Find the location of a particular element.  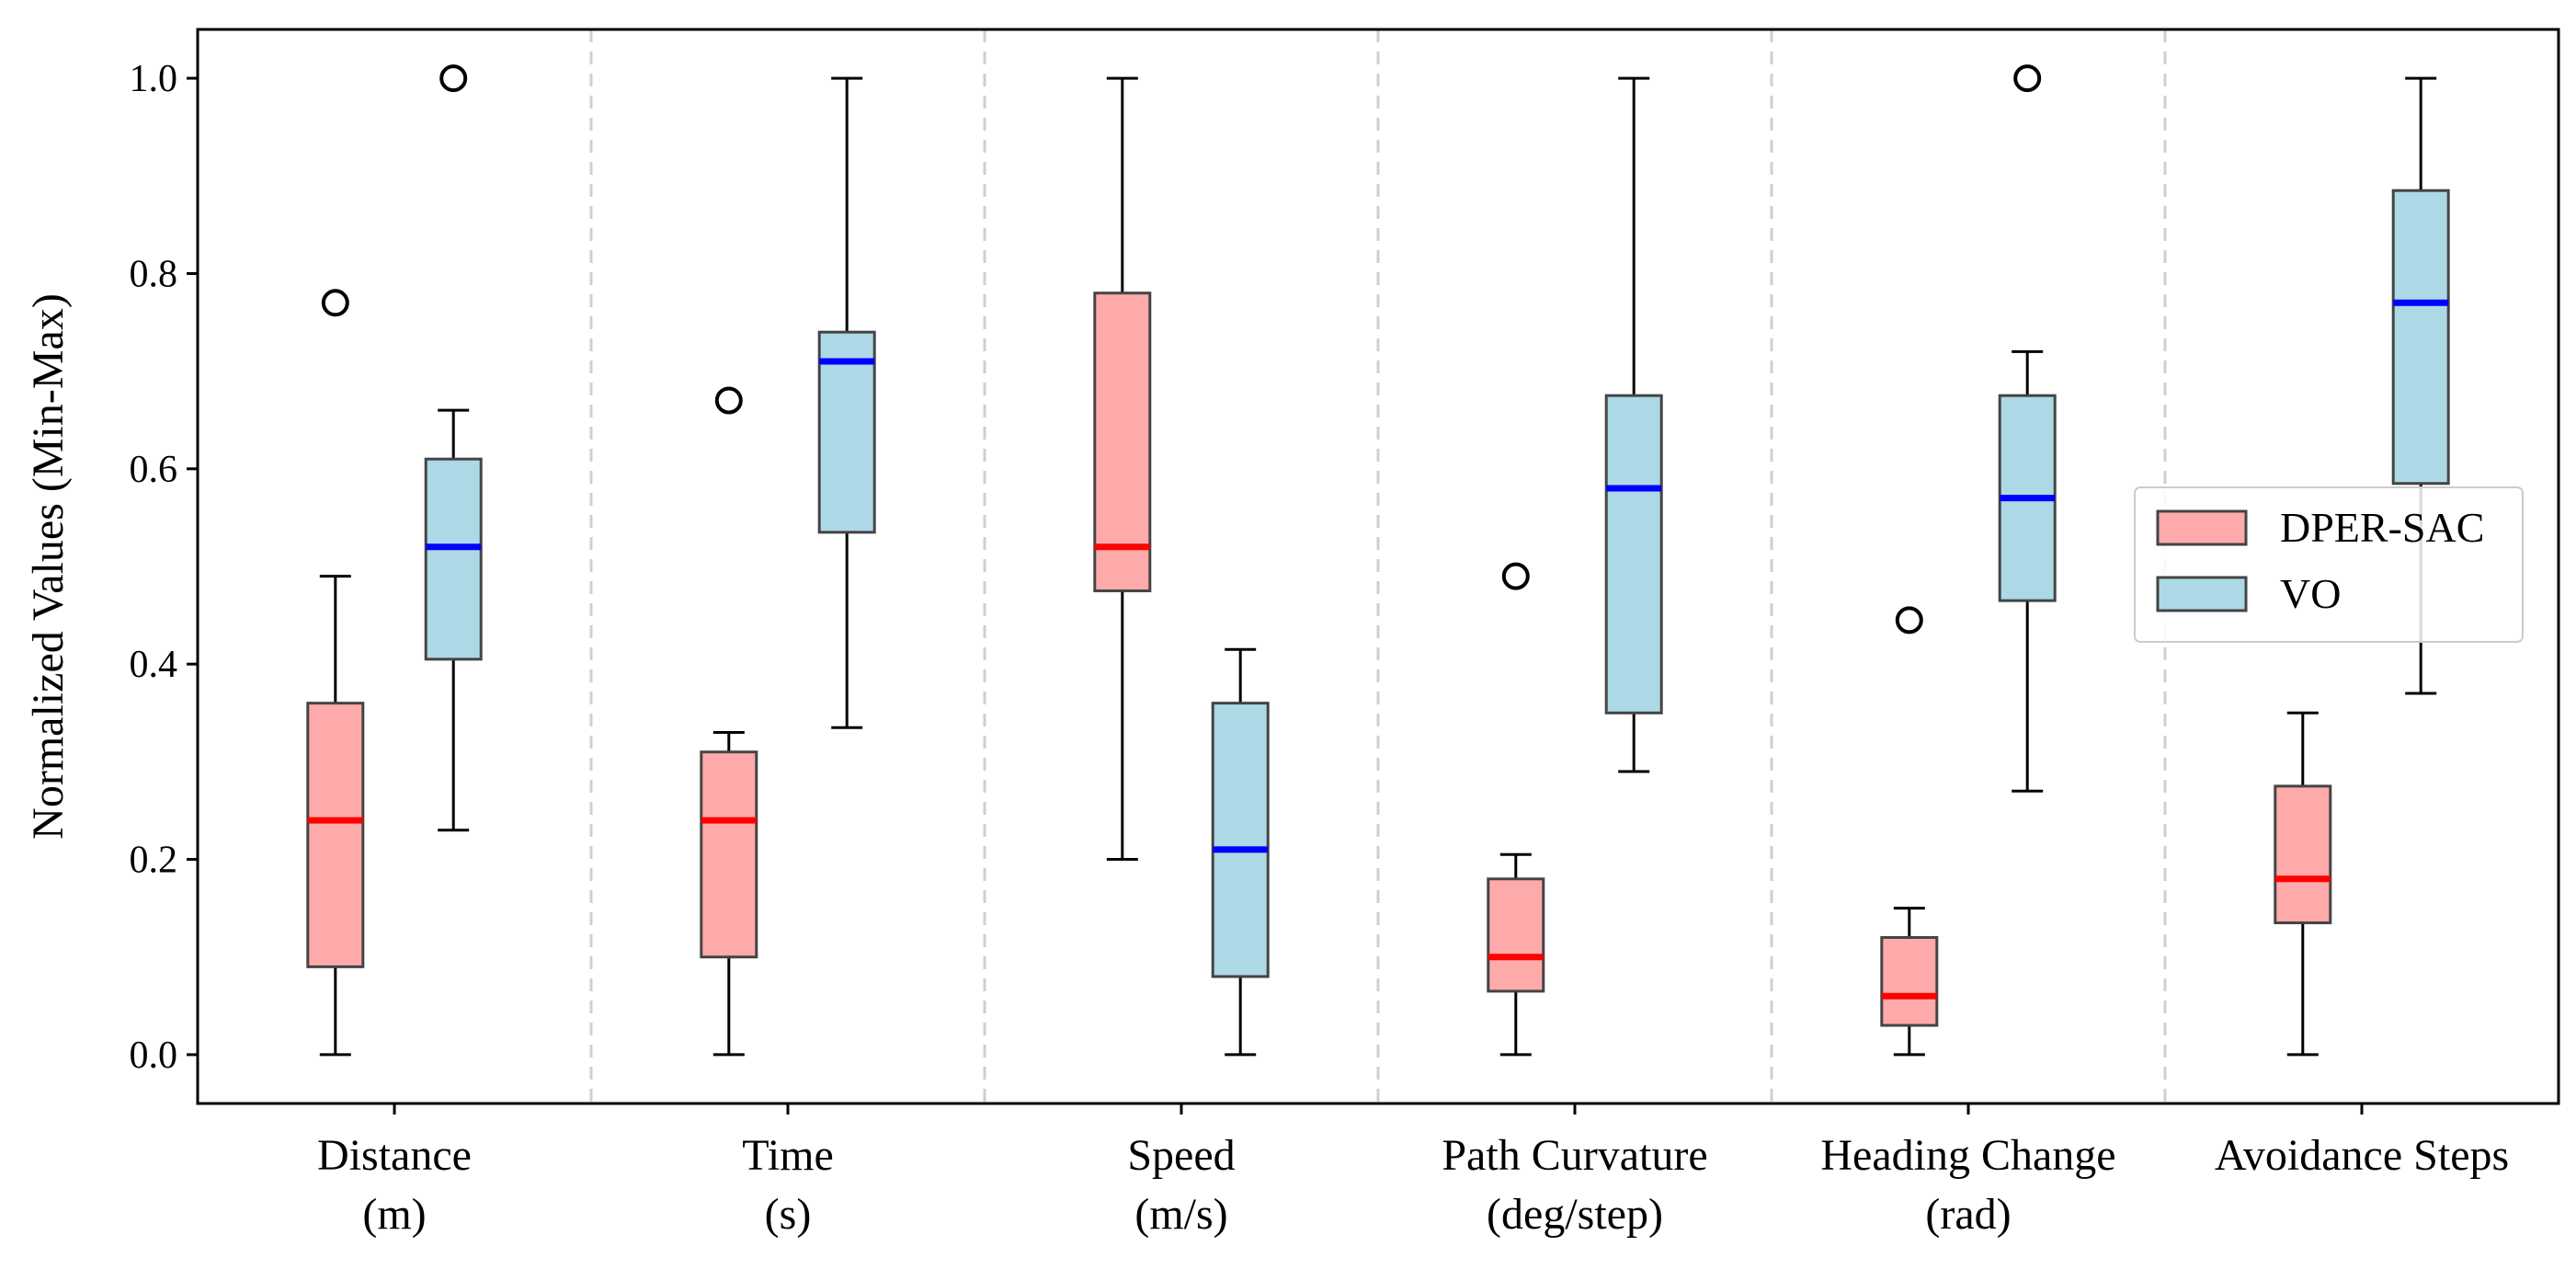

x-tick-label-unit: (m/s) is located at coordinates (1180, 1214).